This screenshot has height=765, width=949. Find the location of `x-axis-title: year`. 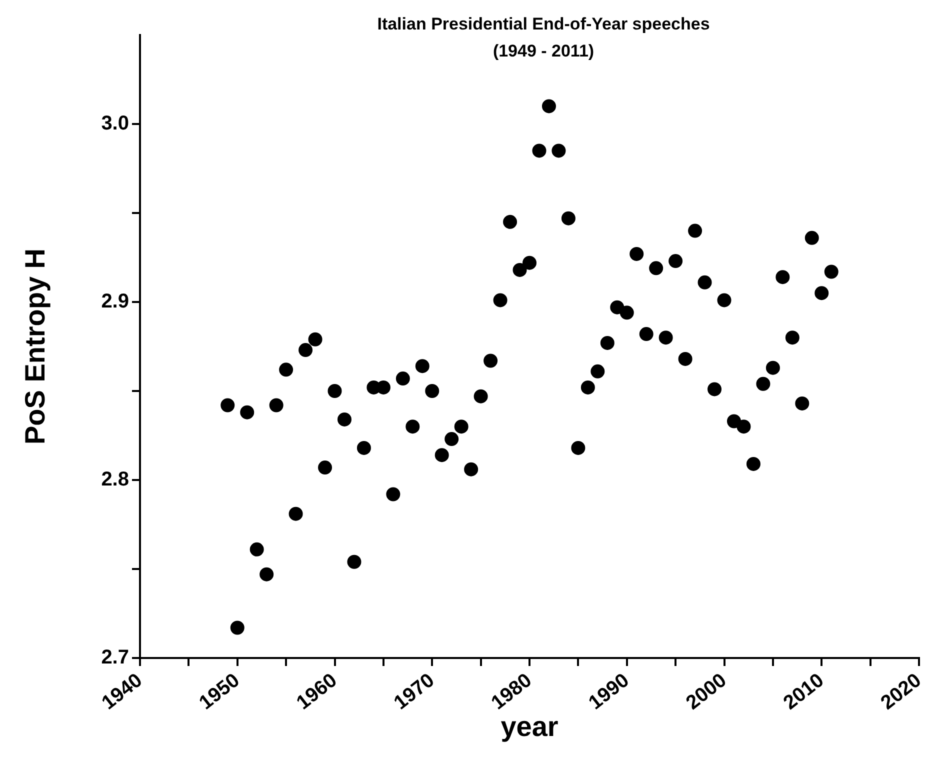

x-axis-title: year is located at coordinates (529, 726).